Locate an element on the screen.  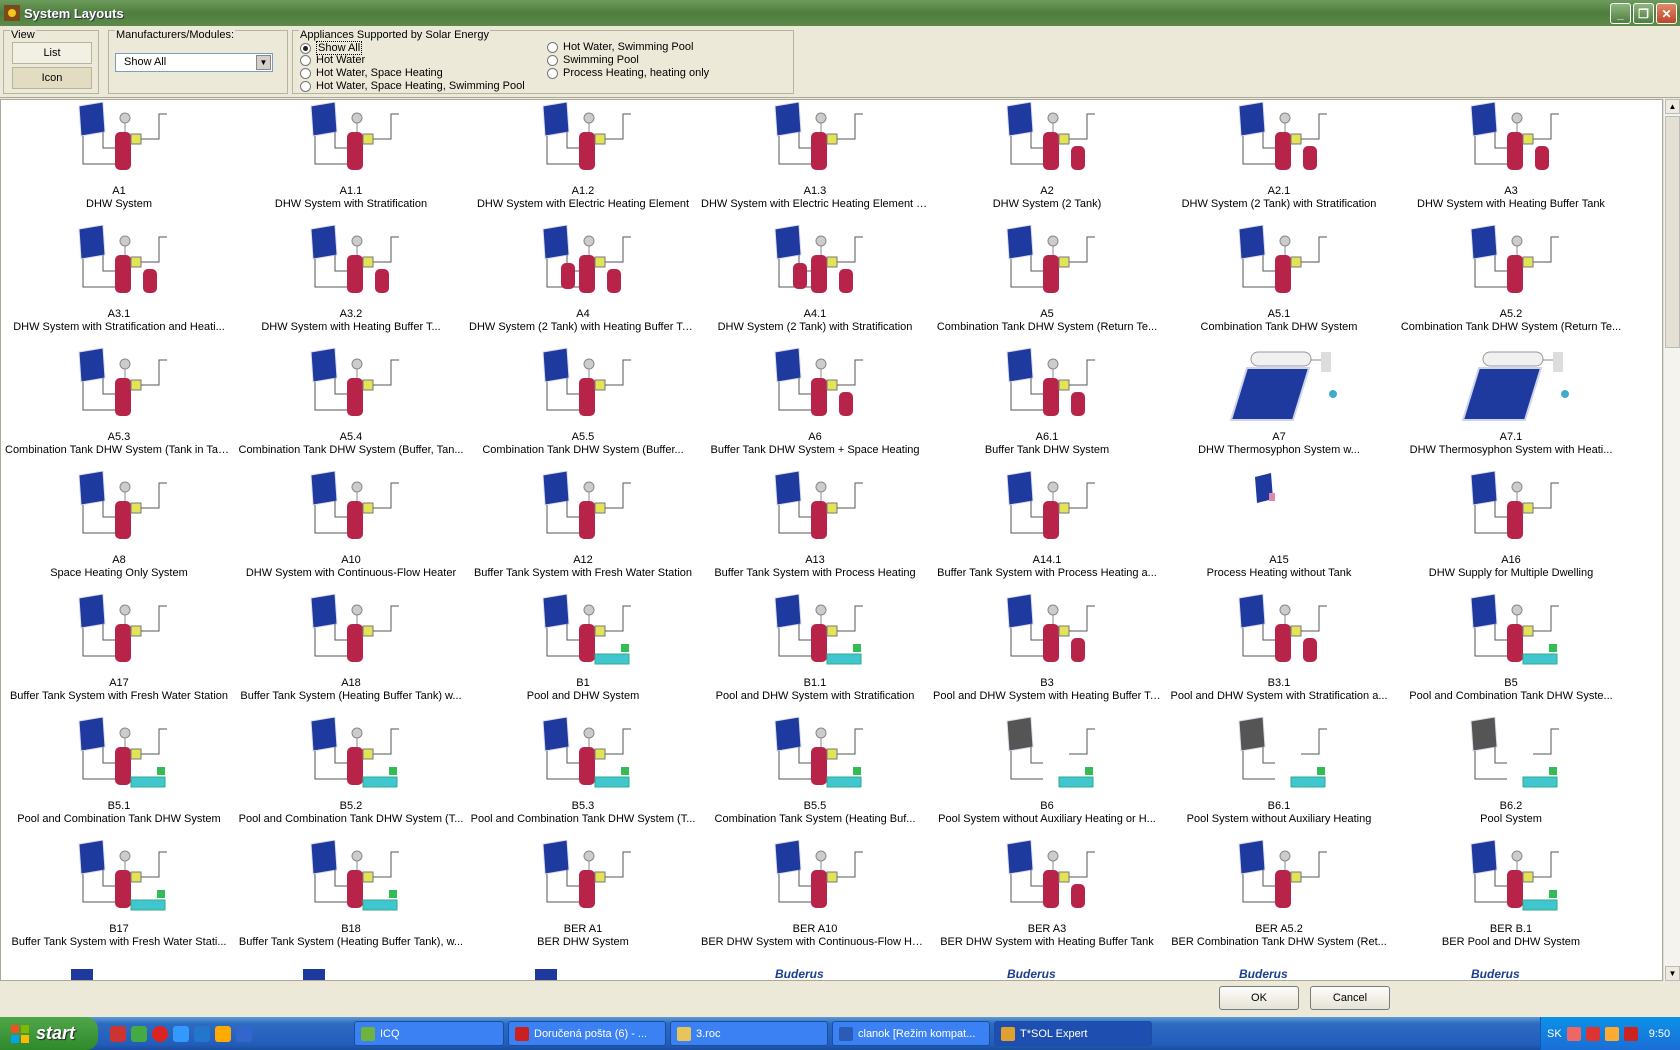
quicklaunch-ie-icon is located at coordinates (181, 1033).